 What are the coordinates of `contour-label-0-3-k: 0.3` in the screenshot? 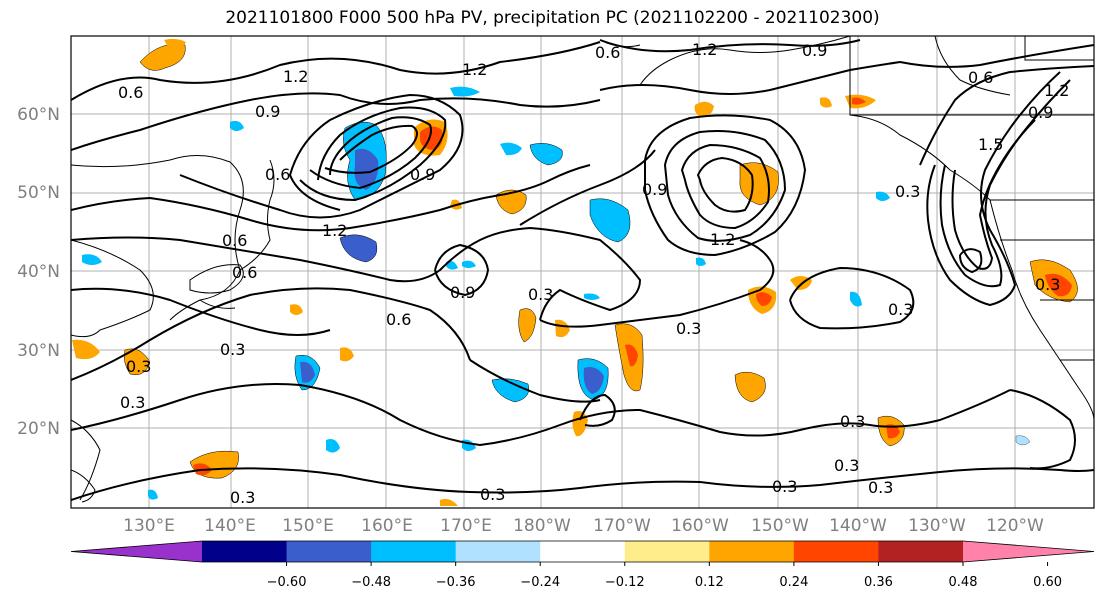 It's located at (846, 465).